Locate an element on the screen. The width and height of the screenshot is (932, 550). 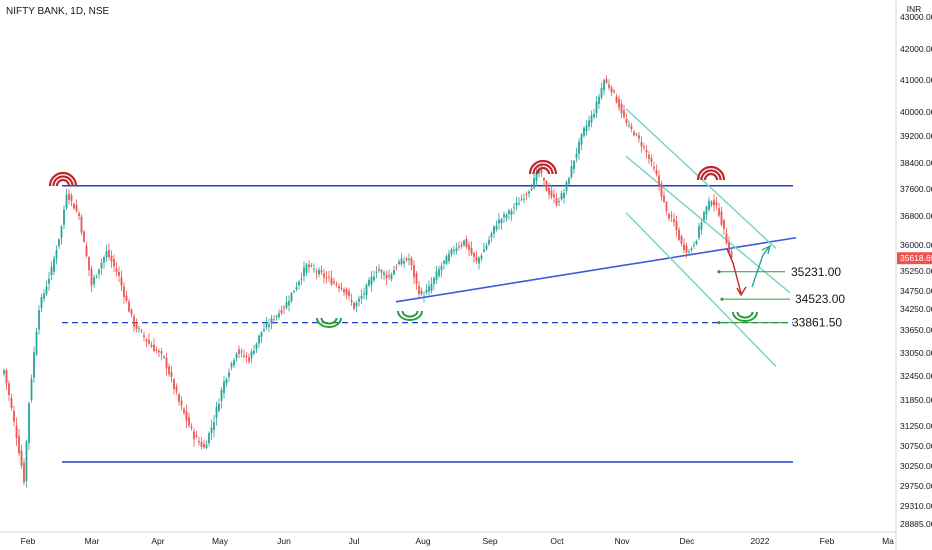
y-tick-label: 39200.00 is located at coordinates (916, 136).